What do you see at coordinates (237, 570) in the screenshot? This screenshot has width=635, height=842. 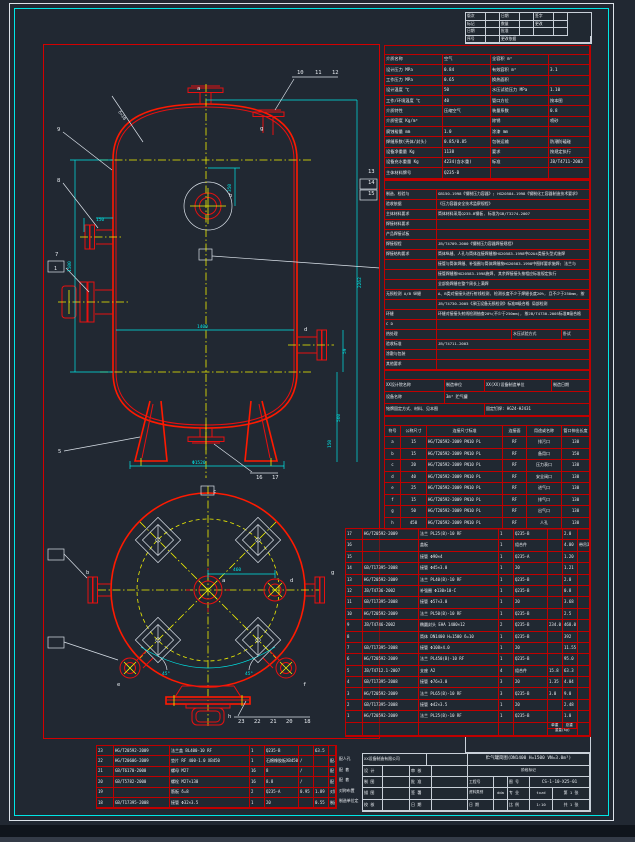 I see `dimension-text: 460` at bounding box center [237, 570].